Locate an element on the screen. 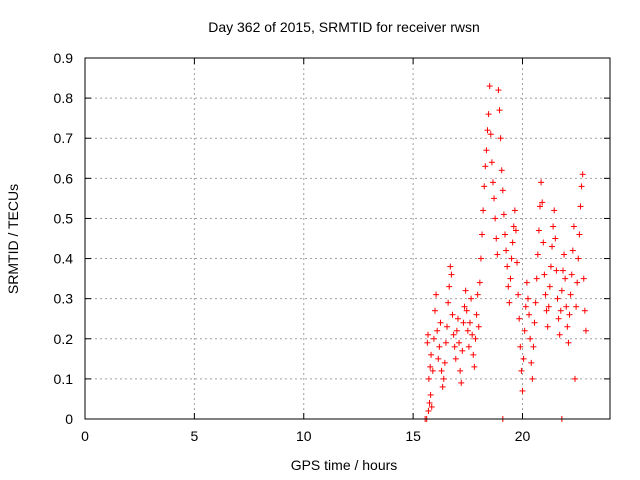 The image size is (640, 480). y-tick-labels: 0 0.1 0.2 0.3 0.4 0.5 0.6 0.7 0.8 0.9 is located at coordinates (64, 238).